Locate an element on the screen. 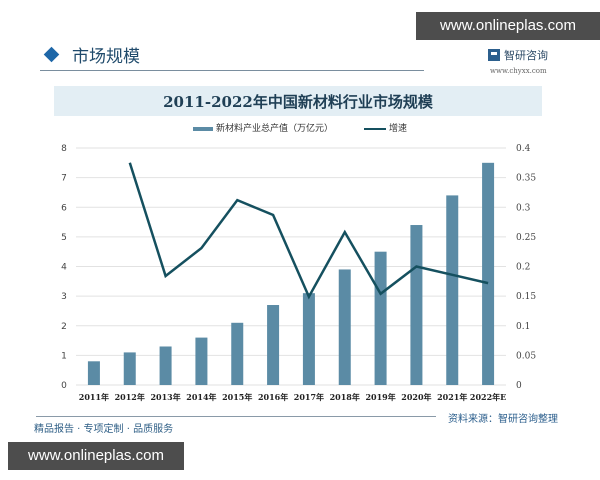 The image size is (600, 480). watermark-bottom: www.onlineplas.com is located at coordinates (96, 456).